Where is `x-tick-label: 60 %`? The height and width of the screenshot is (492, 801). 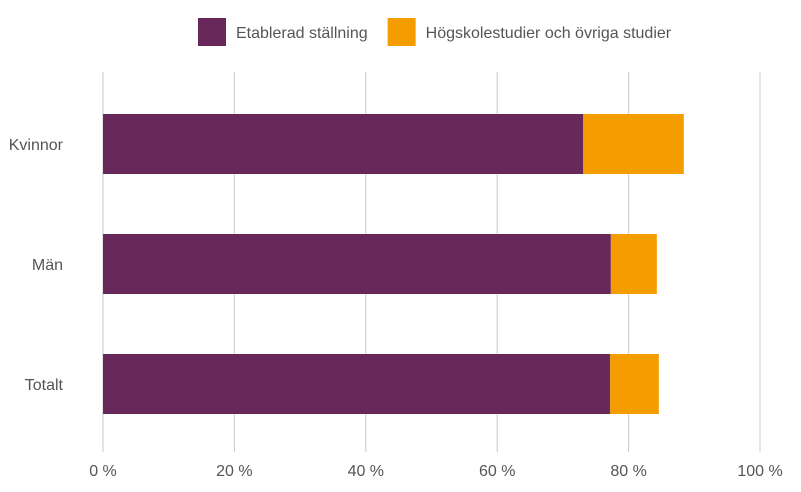 x-tick-label: 60 % is located at coordinates (497, 471).